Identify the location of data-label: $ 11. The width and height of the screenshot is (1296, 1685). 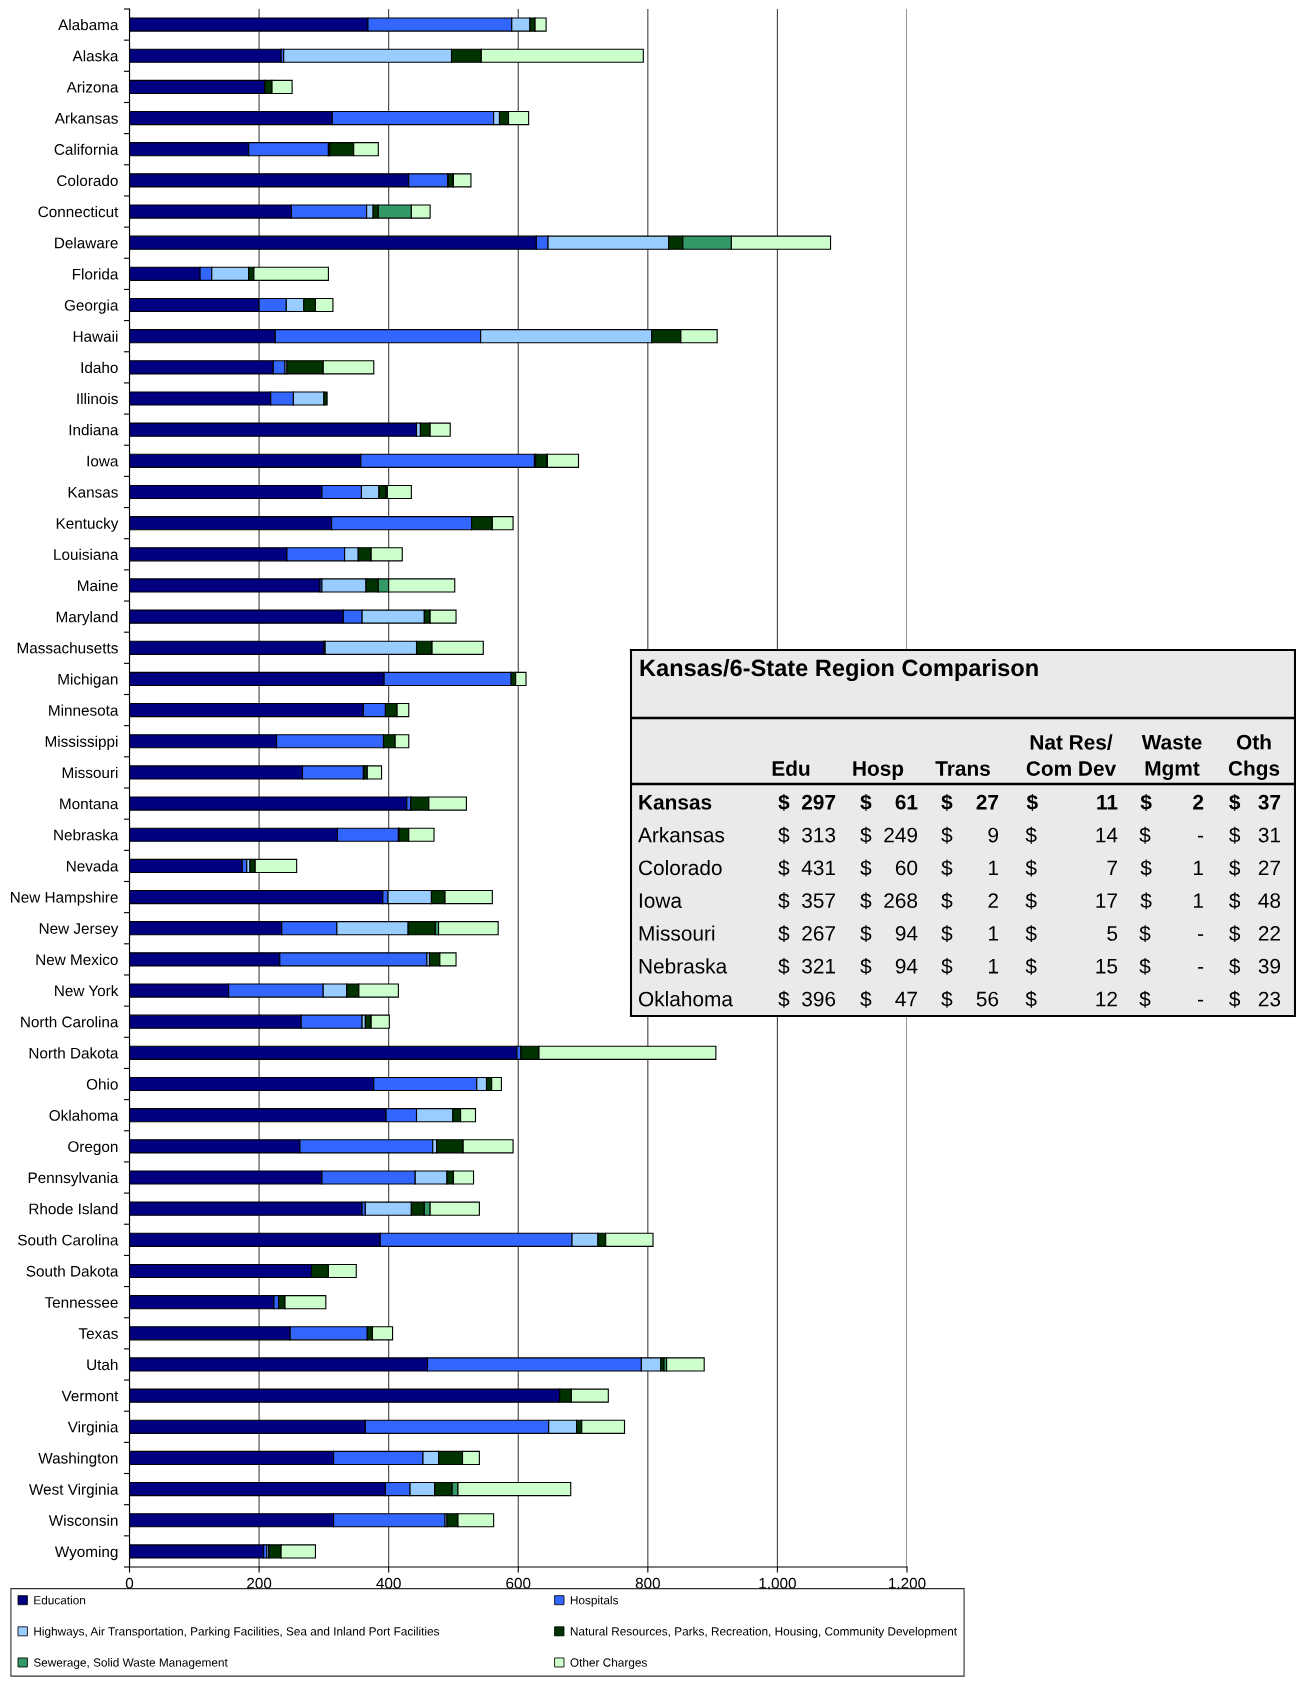
(1072, 802).